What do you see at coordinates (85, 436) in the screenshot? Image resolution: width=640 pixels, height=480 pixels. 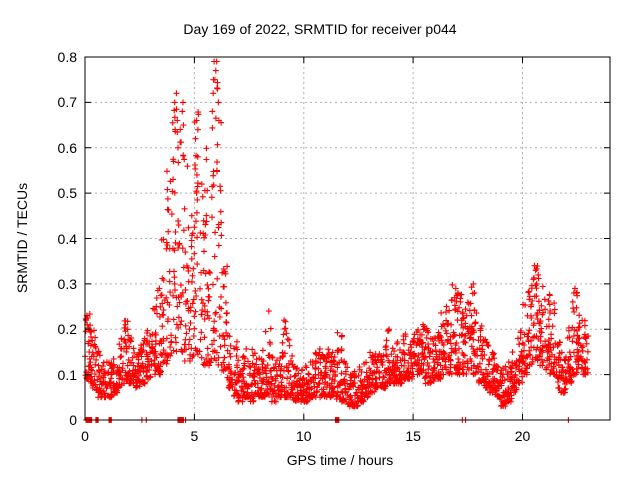 I see `x-tick-label: 0` at bounding box center [85, 436].